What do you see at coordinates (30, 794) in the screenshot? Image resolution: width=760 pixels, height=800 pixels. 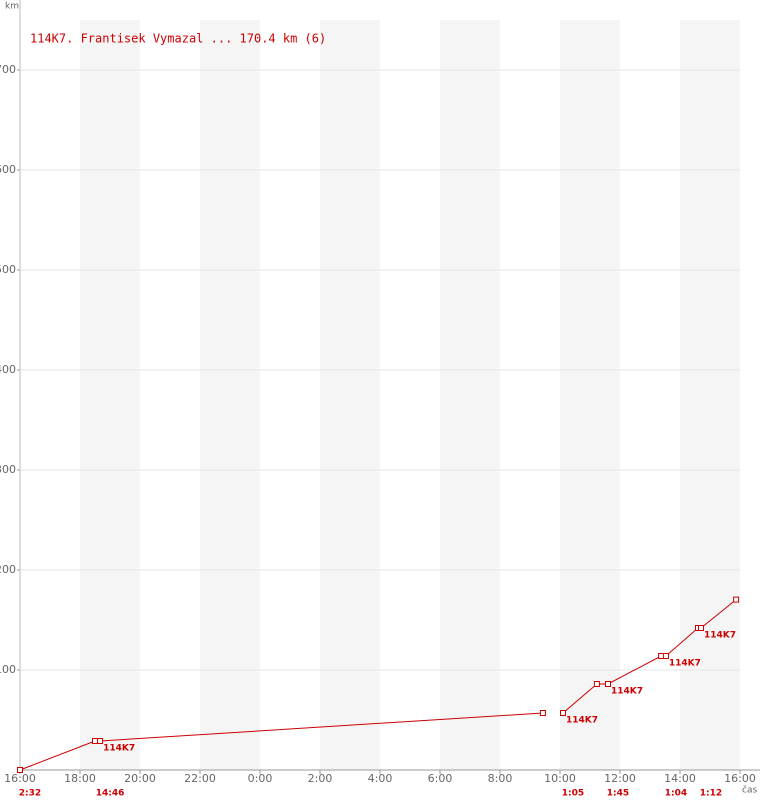 I see `stop-label: 2:32` at bounding box center [30, 794].